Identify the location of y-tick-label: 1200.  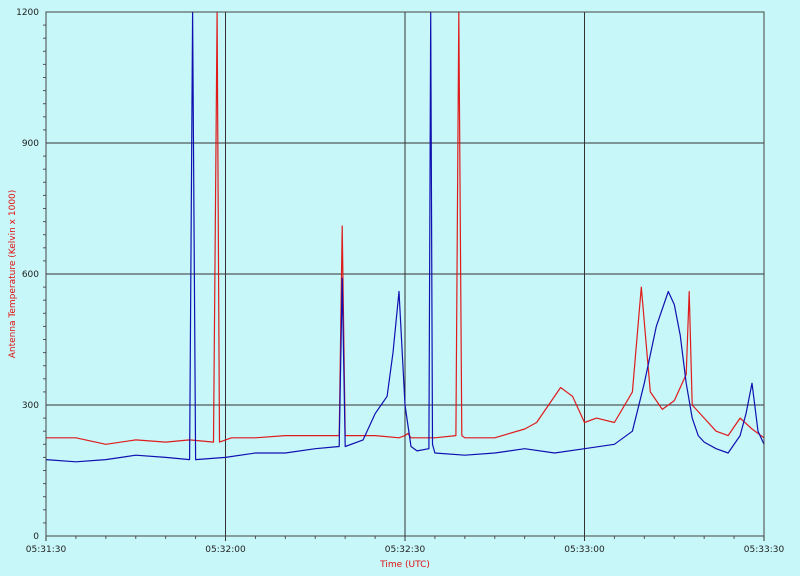
(27, 13).